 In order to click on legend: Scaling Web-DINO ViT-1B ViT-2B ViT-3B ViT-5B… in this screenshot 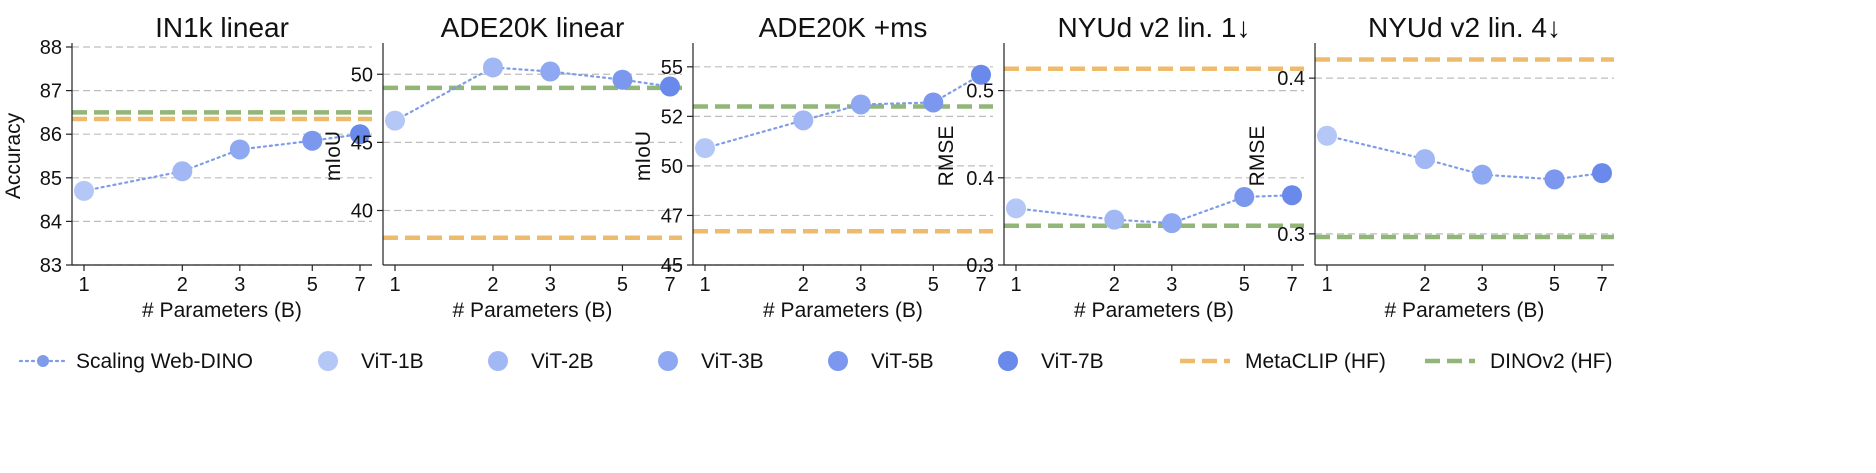, I will do `click(815, 361)`.